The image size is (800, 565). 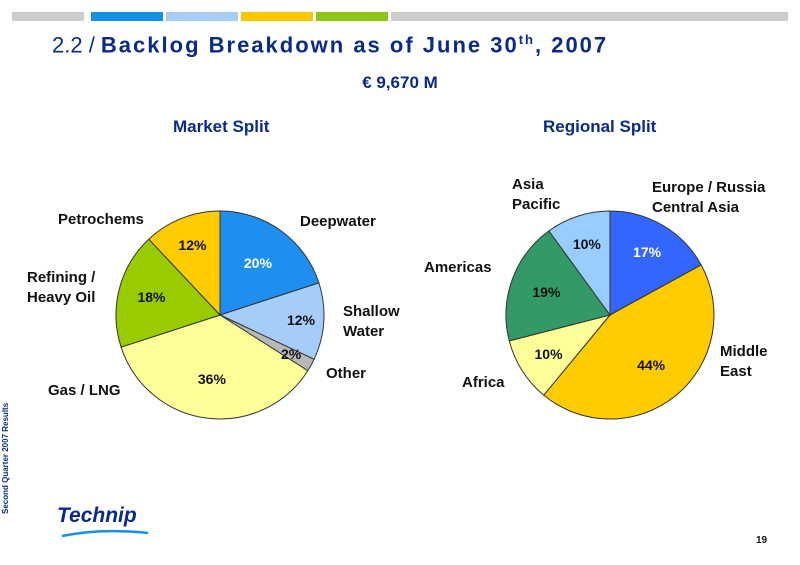 I want to click on page-number: 19, so click(x=762, y=540).